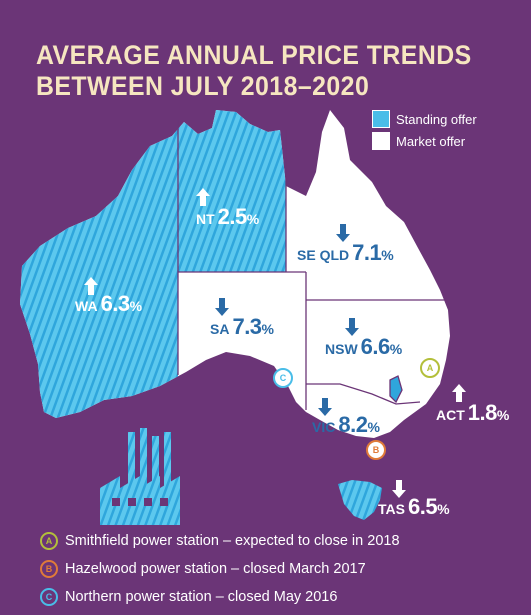 The height and width of the screenshot is (615, 531). What do you see at coordinates (341, 349) in the screenshot?
I see `nsw-name: NSW` at bounding box center [341, 349].